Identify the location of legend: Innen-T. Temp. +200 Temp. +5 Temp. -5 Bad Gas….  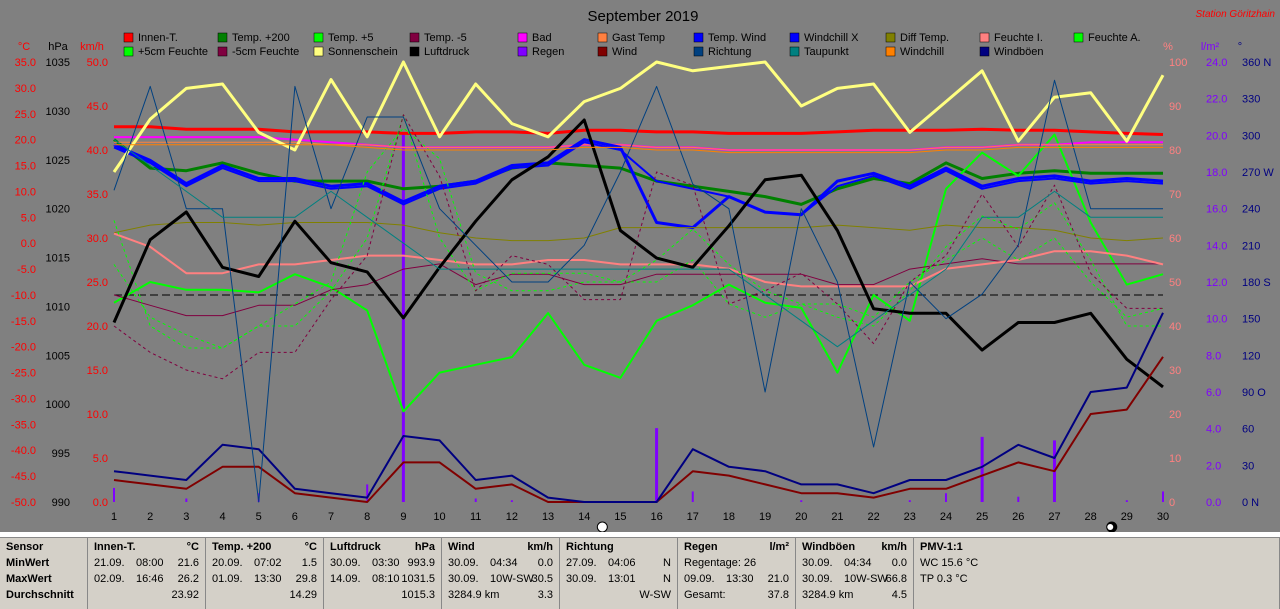
(632, 45).